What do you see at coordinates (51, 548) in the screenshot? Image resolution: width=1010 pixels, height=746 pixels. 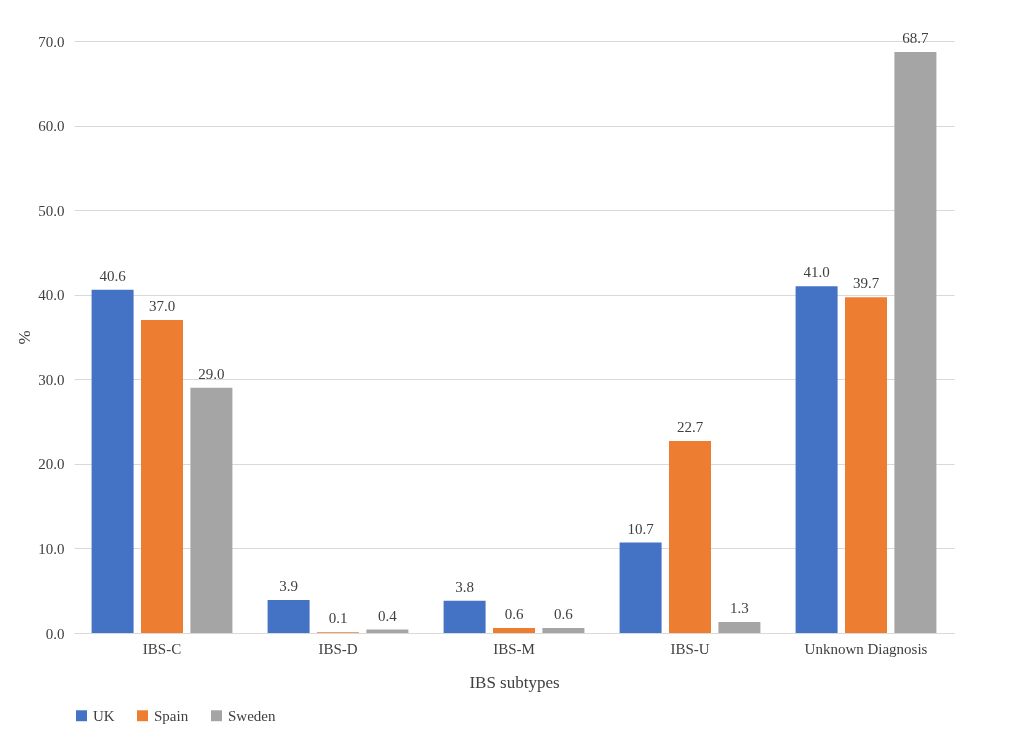 I see `y-tick-label: 10.0` at bounding box center [51, 548].